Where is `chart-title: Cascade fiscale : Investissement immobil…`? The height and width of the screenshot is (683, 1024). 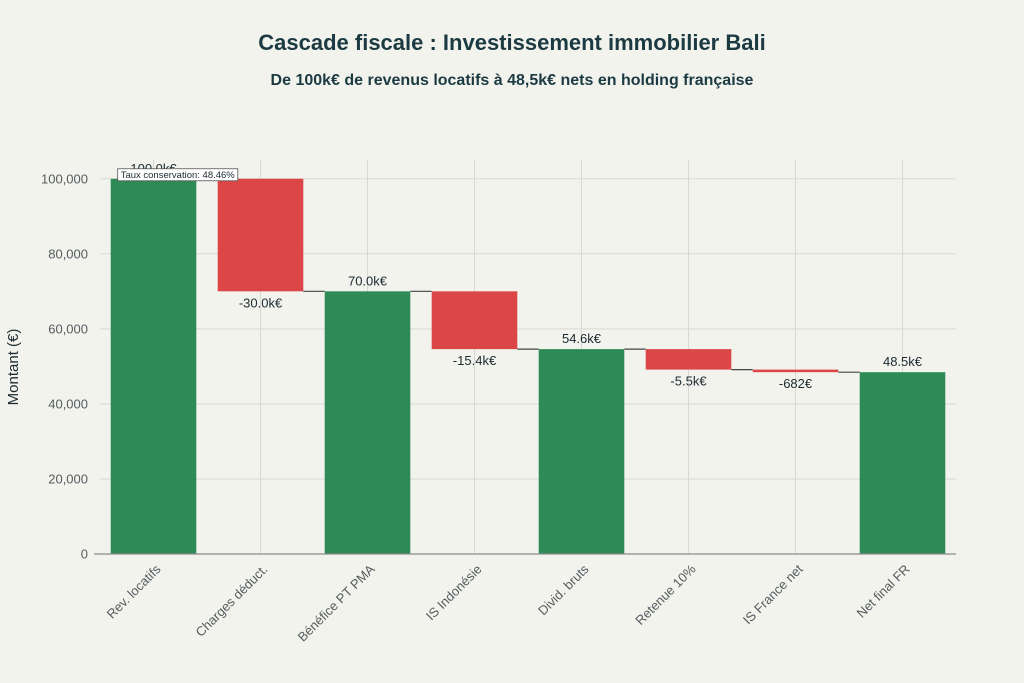 chart-title: Cascade fiscale : Investissement immobil… is located at coordinates (512, 42).